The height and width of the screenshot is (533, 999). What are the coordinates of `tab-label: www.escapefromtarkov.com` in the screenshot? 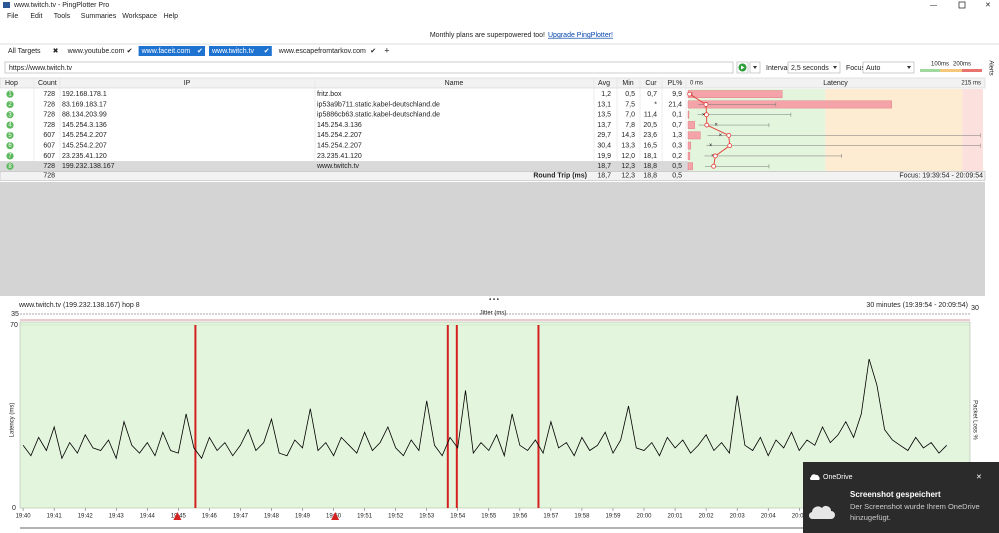 It's located at (322, 51).